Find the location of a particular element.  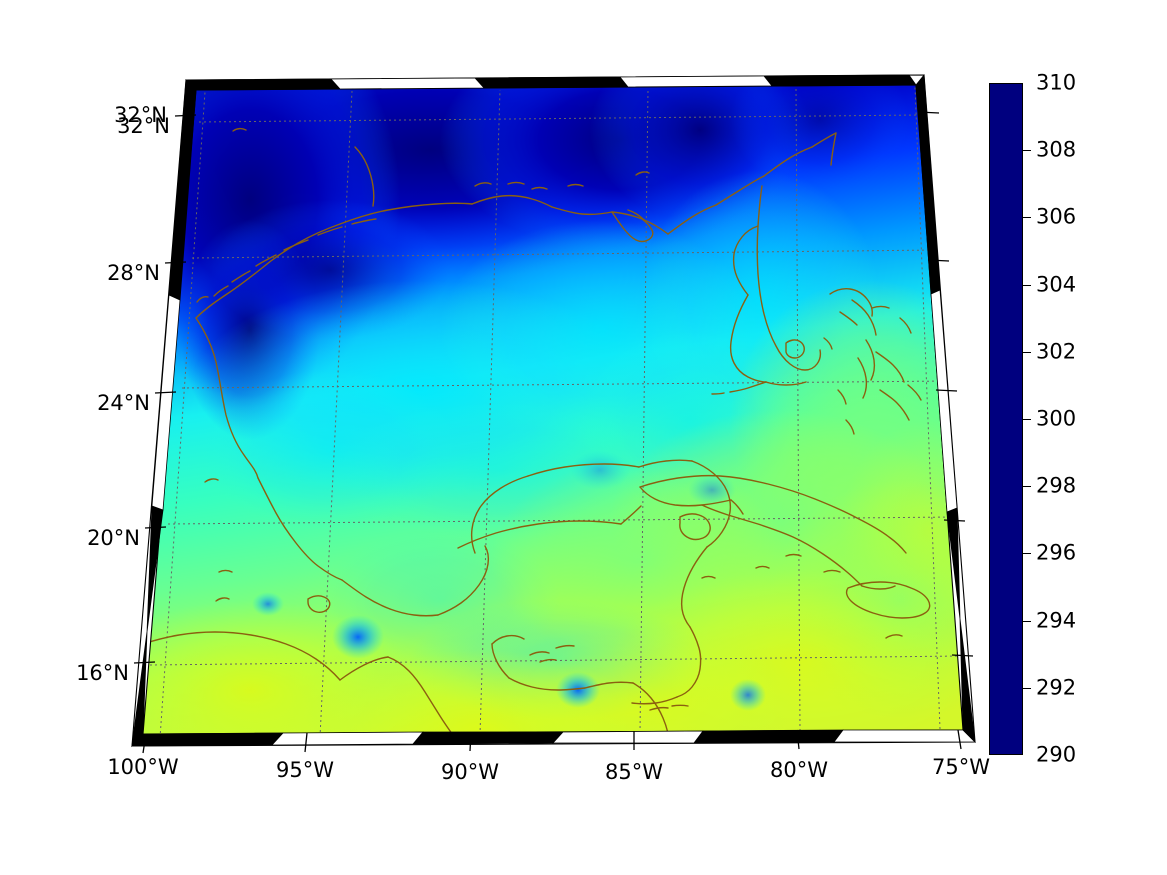

x-tick-90W: 90°W is located at coordinates (470, 772).